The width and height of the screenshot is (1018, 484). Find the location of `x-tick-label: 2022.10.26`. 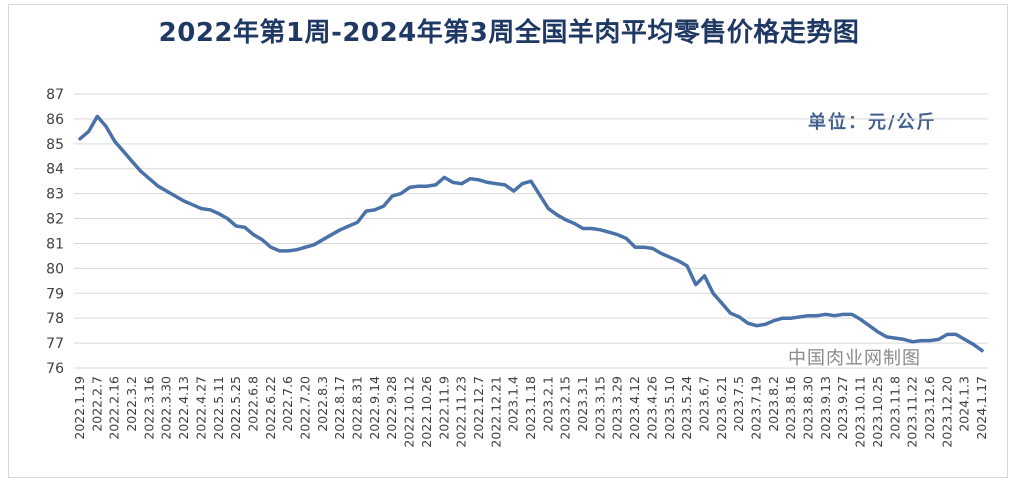

x-tick-label: 2022.10.26 is located at coordinates (426, 412).